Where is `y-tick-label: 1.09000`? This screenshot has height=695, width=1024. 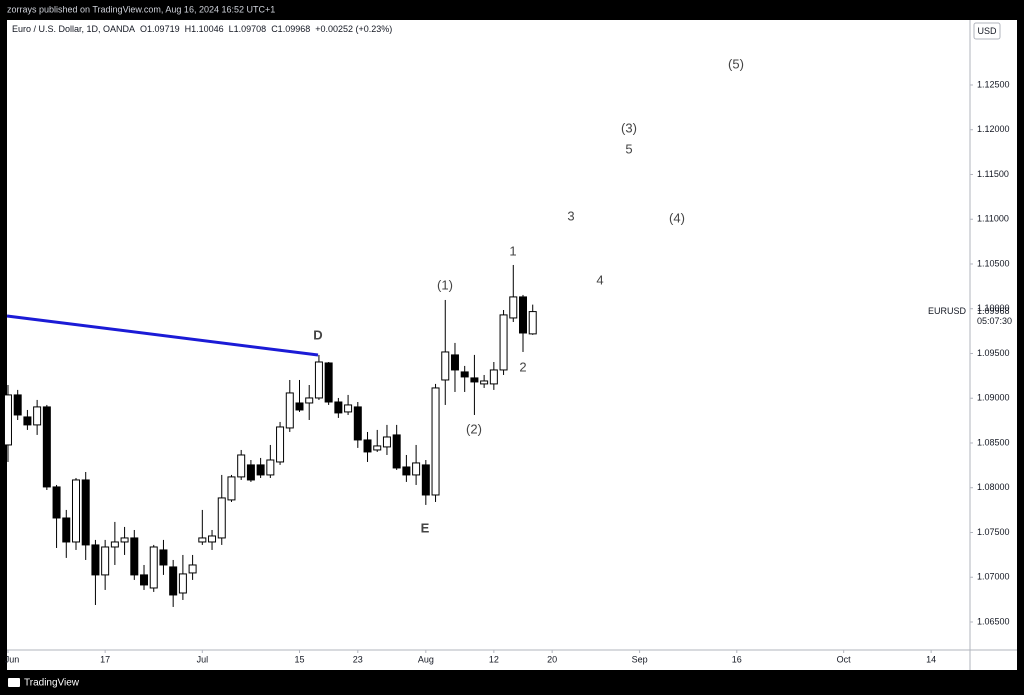 y-tick-label: 1.09000 is located at coordinates (993, 398).